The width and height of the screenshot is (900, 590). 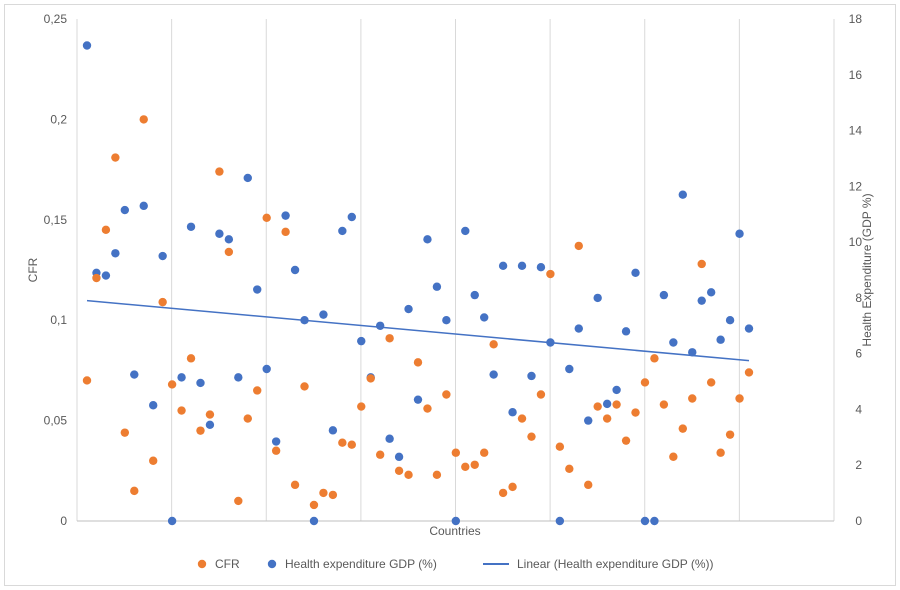 I want to click on right-tick-label: 0, so click(x=858, y=521).